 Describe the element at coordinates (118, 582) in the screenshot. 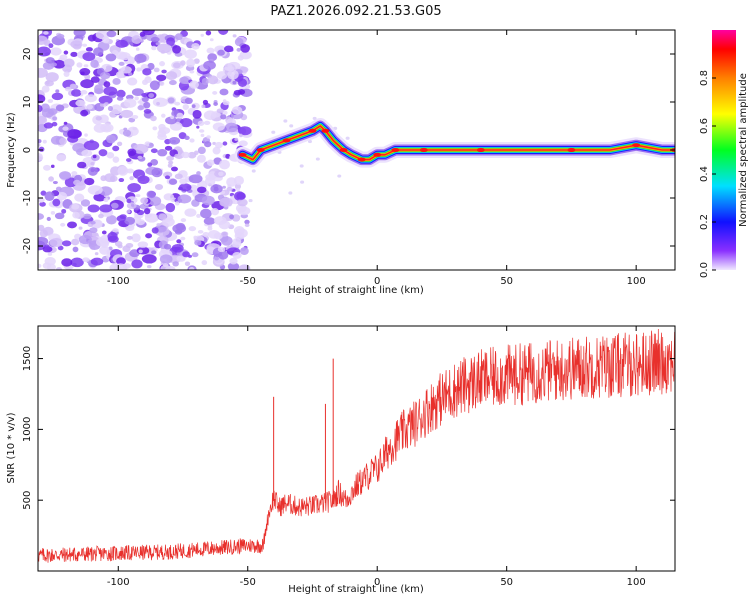

I see `bottom-x-tick-label: -100` at that location.